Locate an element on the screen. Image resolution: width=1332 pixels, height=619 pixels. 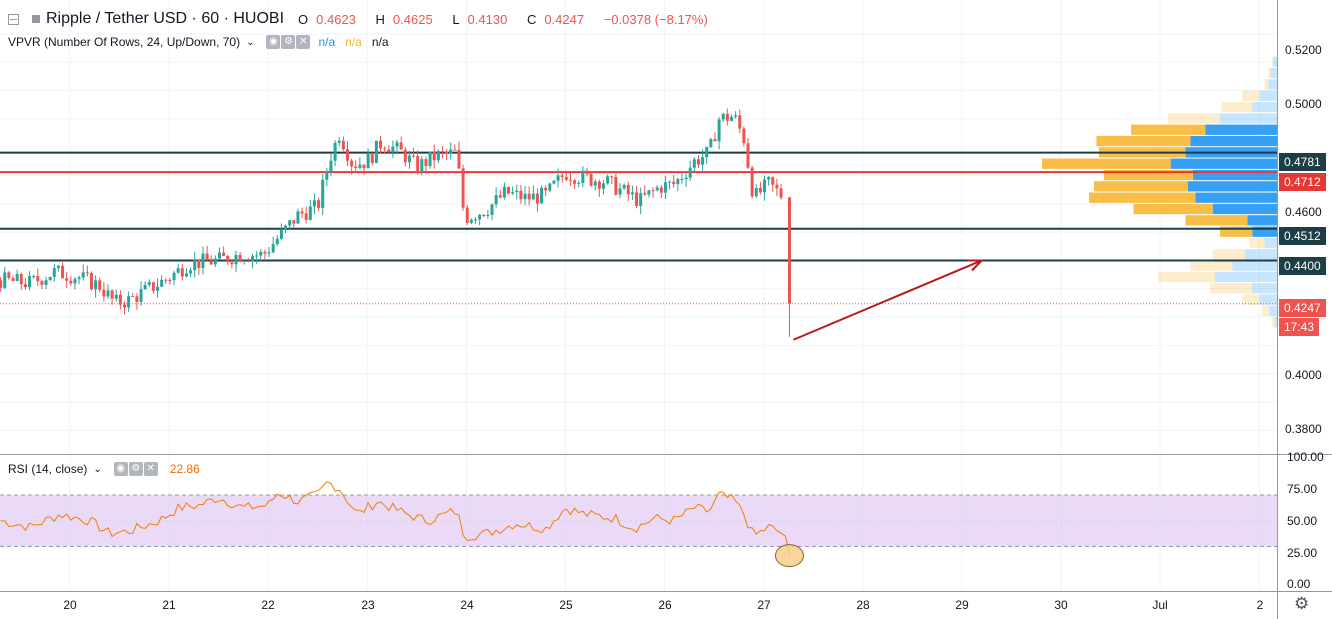
low-value: 0.4130 is located at coordinates (487, 19).